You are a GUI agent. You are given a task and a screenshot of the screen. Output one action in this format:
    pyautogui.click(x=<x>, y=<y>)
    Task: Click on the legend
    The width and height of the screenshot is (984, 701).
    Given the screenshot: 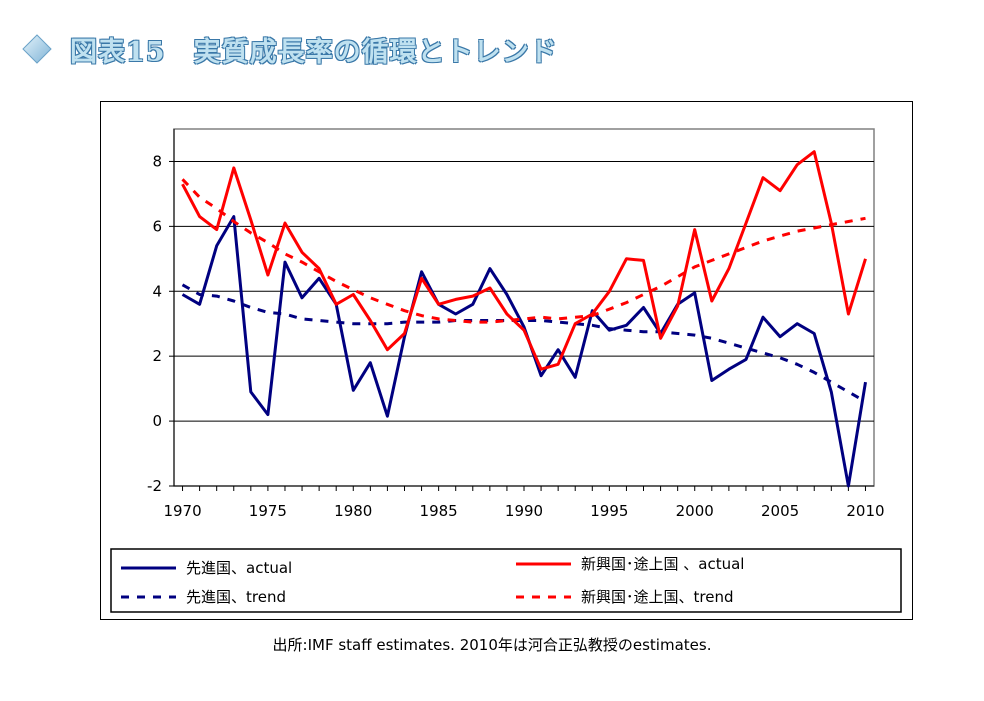 What is the action you would take?
    pyautogui.click(x=506, y=580)
    